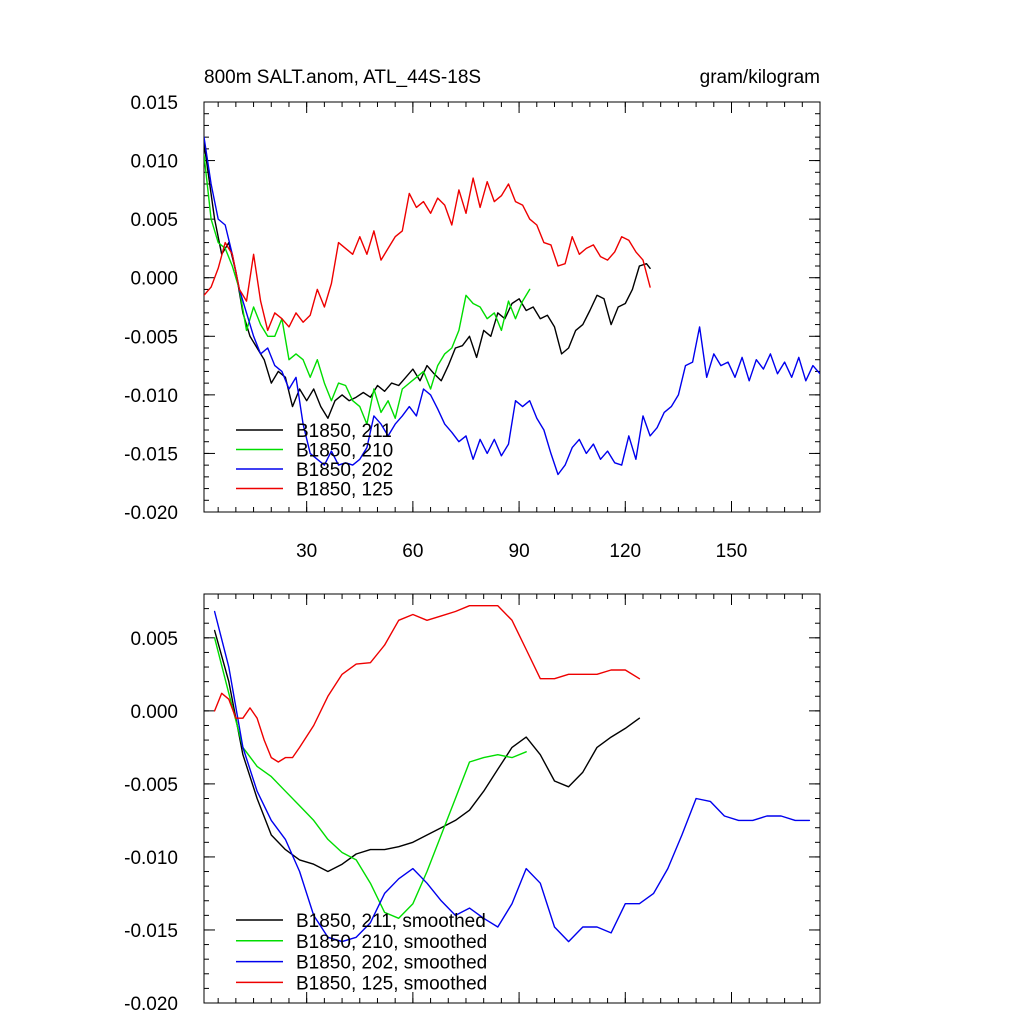 This screenshot has width=1024, height=1029. Describe the element at coordinates (391, 942) in the screenshot. I see `legend-label: B1850, 210, smoothed` at that location.